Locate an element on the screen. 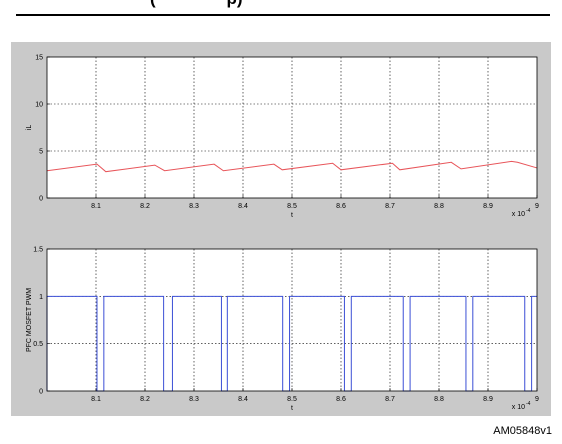 Image resolution: width=562 pixels, height=444 pixels. y-tick-label: 15 is located at coordinates (39, 58).